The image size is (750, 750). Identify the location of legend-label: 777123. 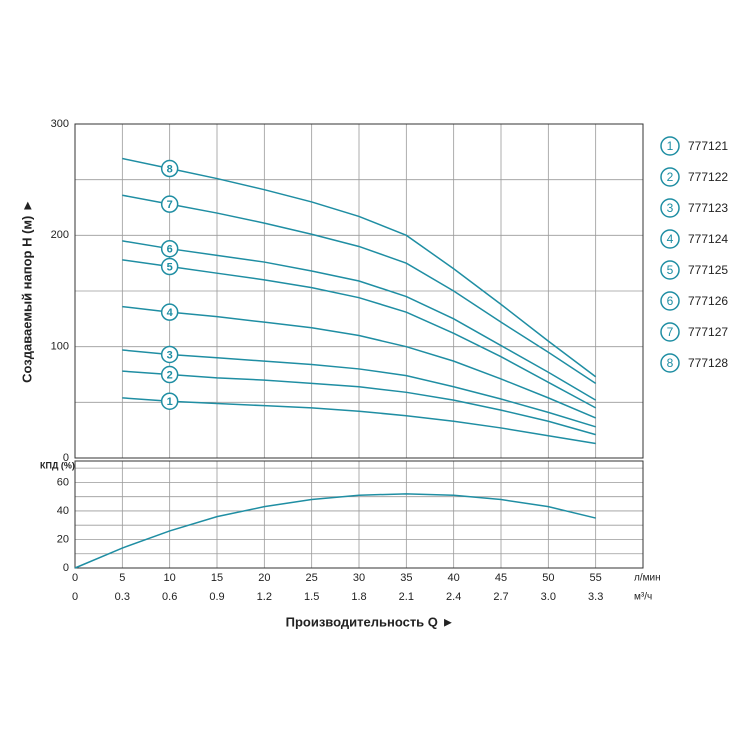
(708, 208).